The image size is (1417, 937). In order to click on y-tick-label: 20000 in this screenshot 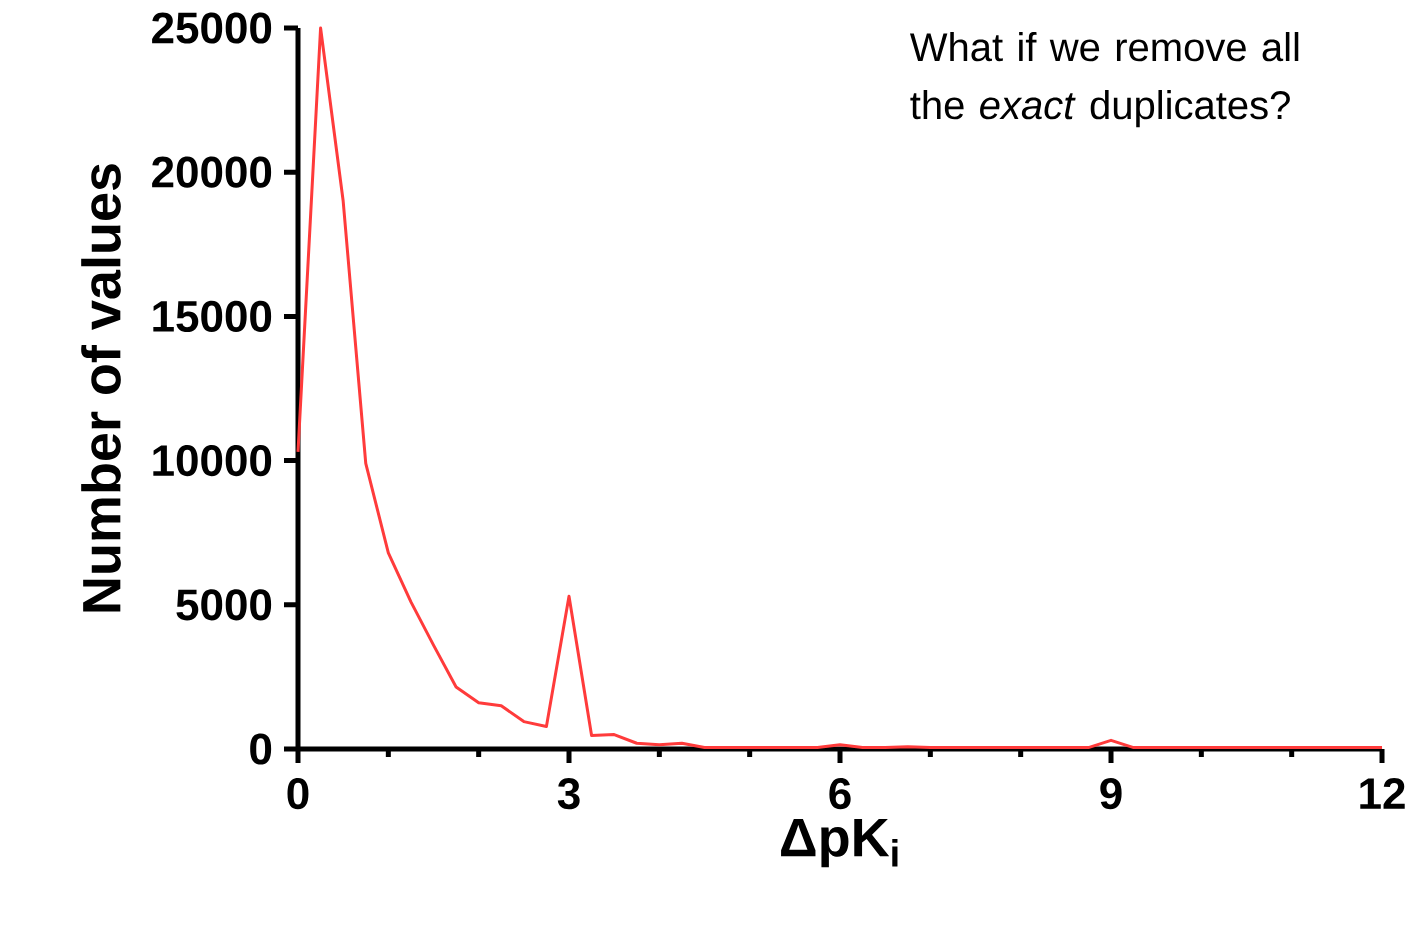, I will do `click(212, 172)`.